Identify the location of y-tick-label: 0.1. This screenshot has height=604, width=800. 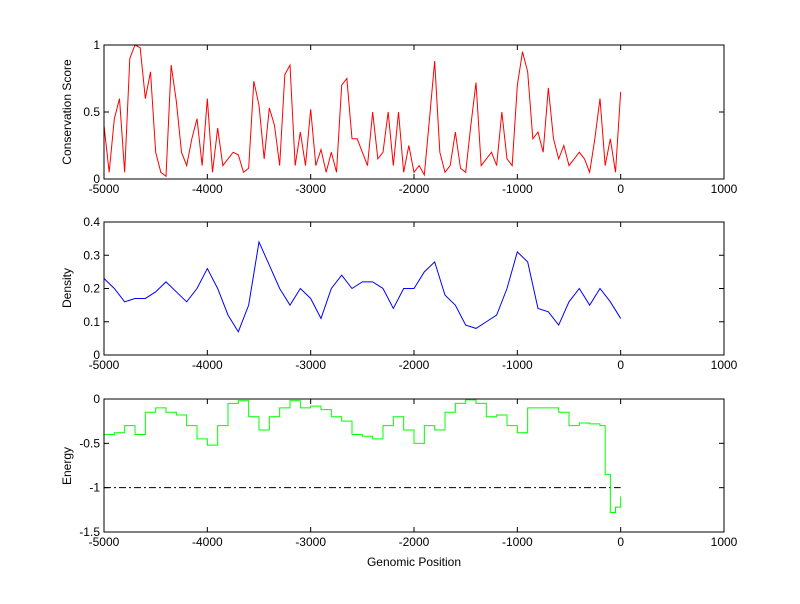
(91, 322).